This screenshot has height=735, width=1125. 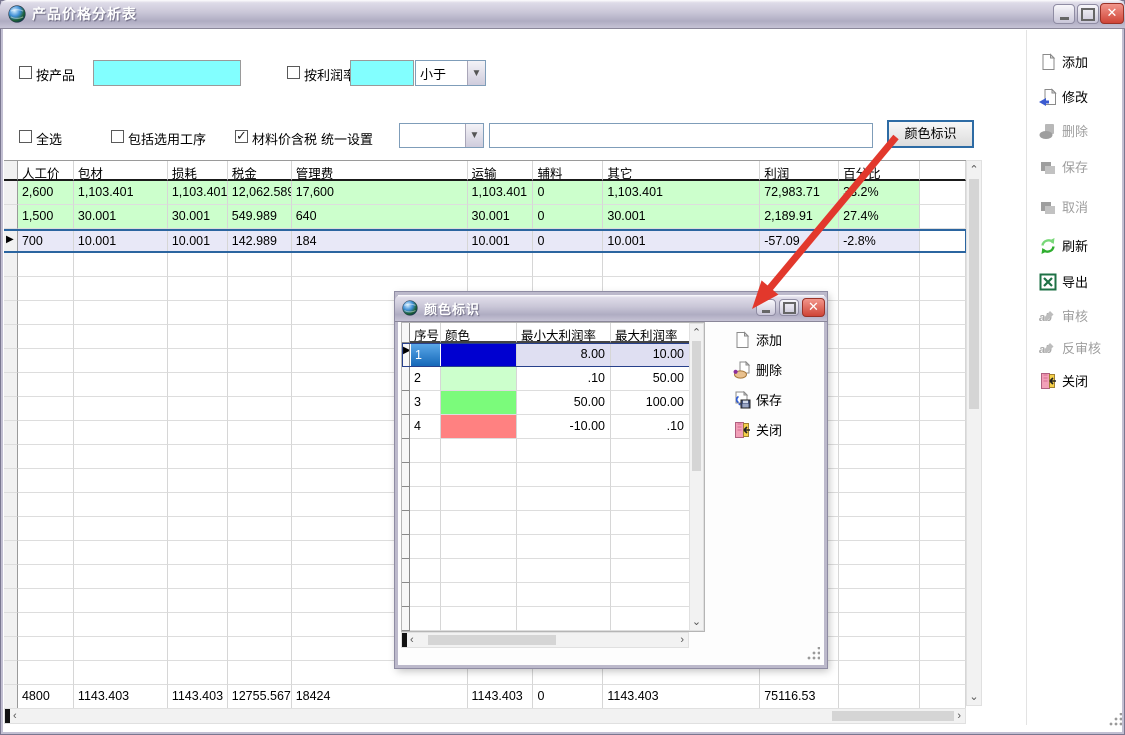 I want to click on color-rule-row: 2 .10 50.00, so click(x=553, y=379).